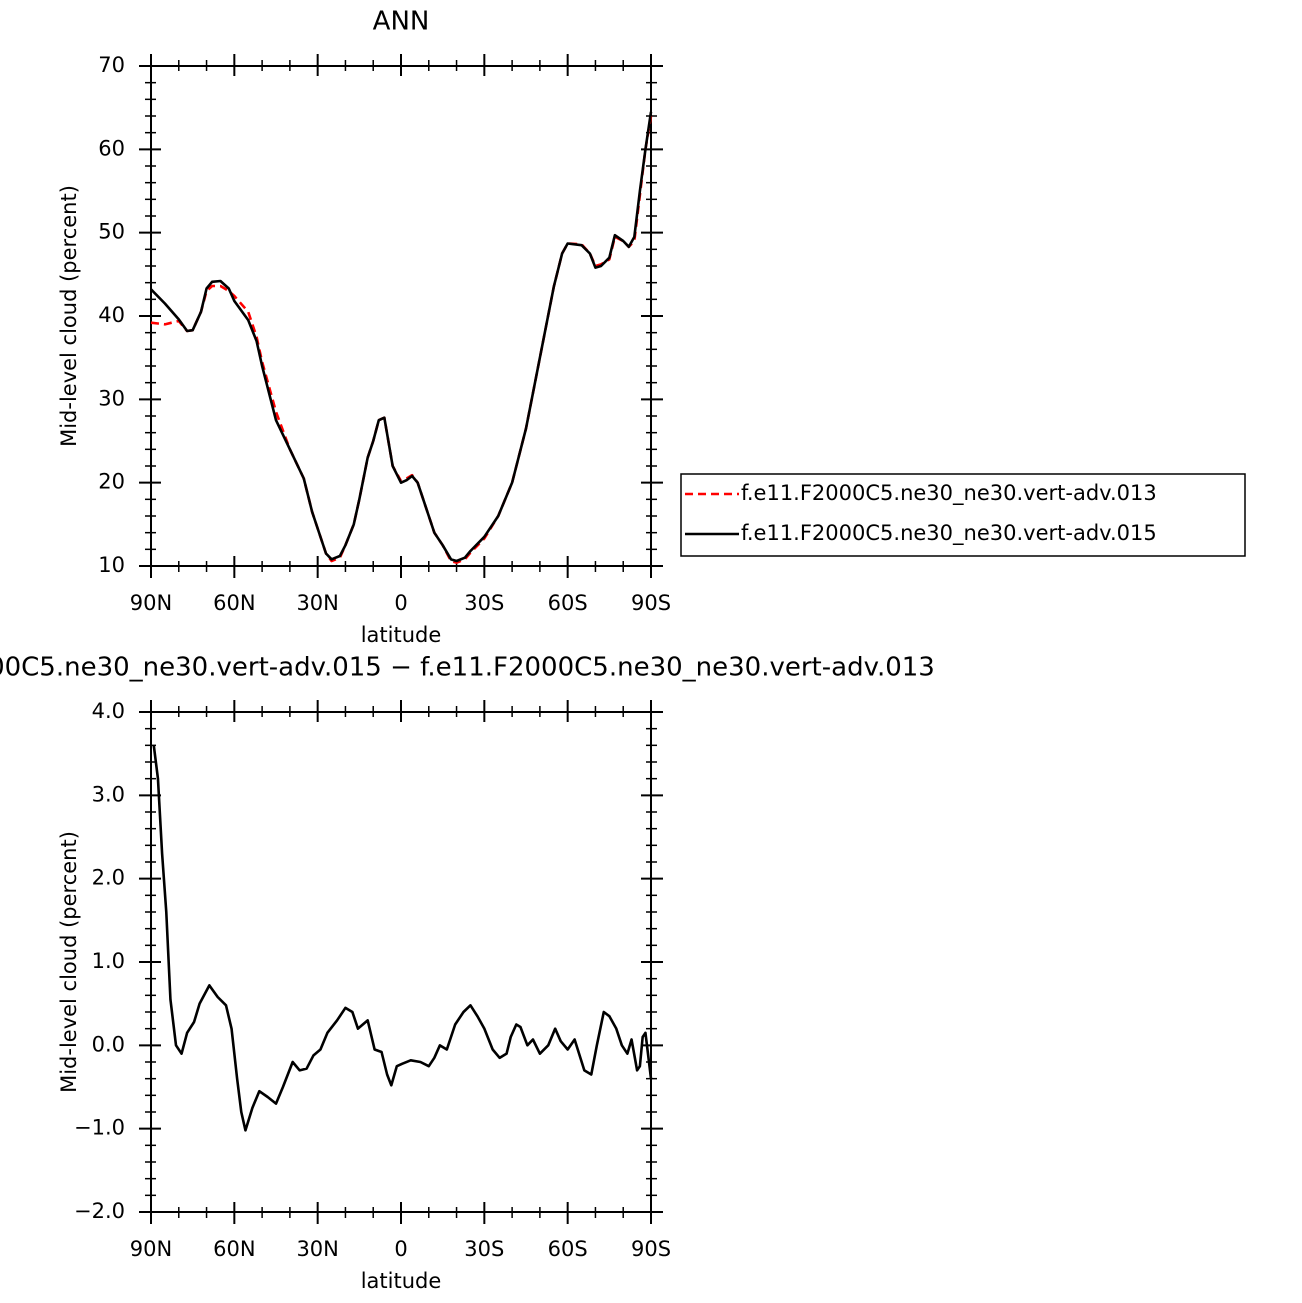 This screenshot has width=1302, height=1303. I want to click on chart-title: ANN, so click(401, 22).